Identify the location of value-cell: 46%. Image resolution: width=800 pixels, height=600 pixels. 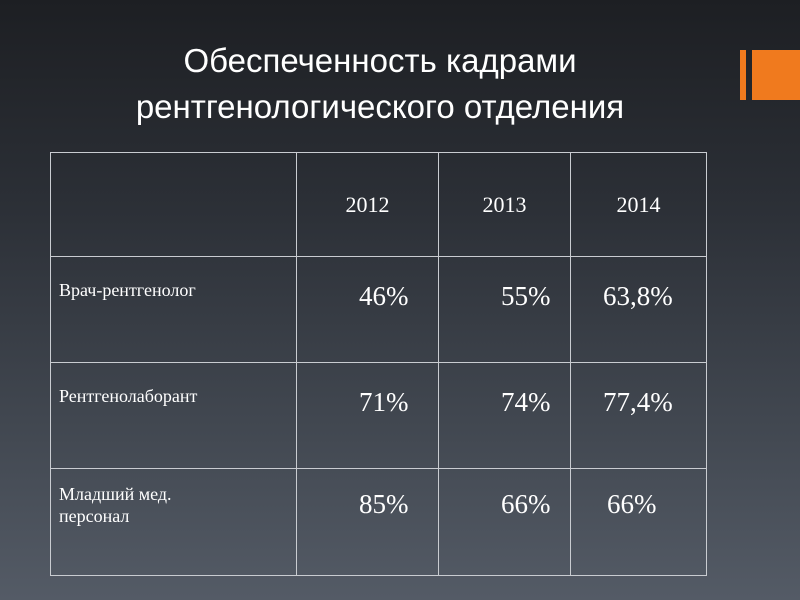
(367, 309).